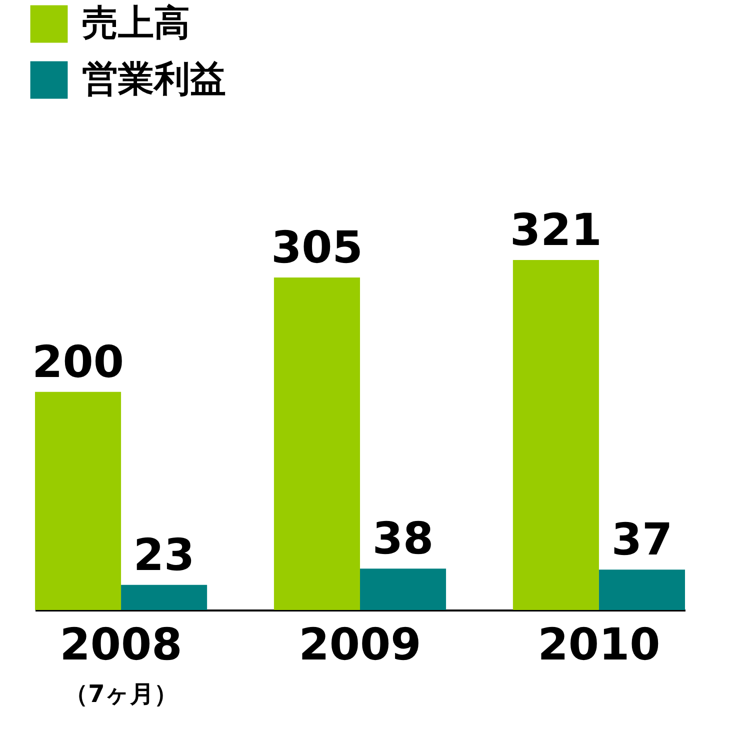  I want to click on x-tick-label: 2008, so click(121, 645).